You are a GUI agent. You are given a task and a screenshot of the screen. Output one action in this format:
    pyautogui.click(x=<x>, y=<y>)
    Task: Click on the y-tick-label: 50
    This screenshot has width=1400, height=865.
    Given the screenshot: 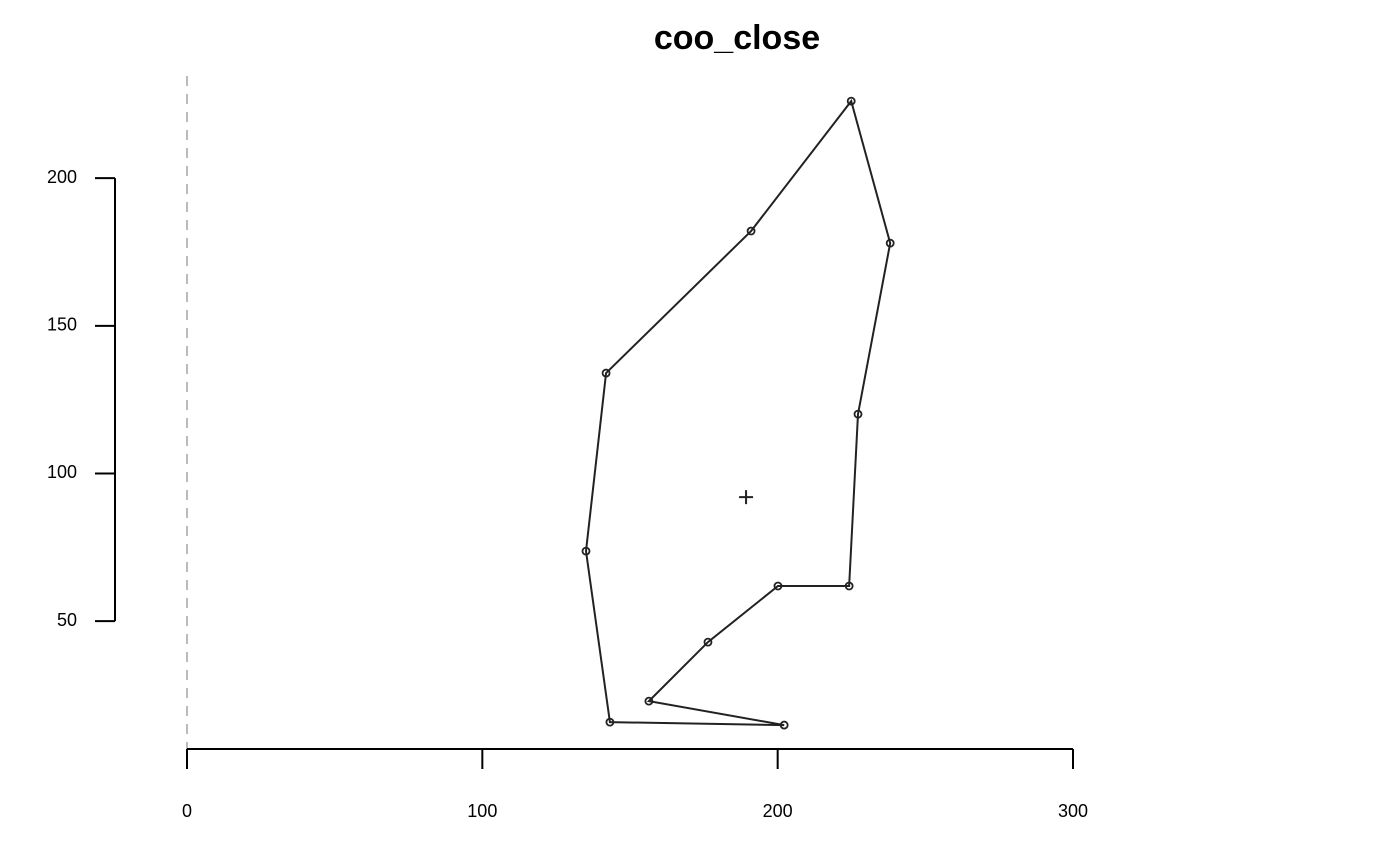 What is the action you would take?
    pyautogui.click(x=67, y=620)
    